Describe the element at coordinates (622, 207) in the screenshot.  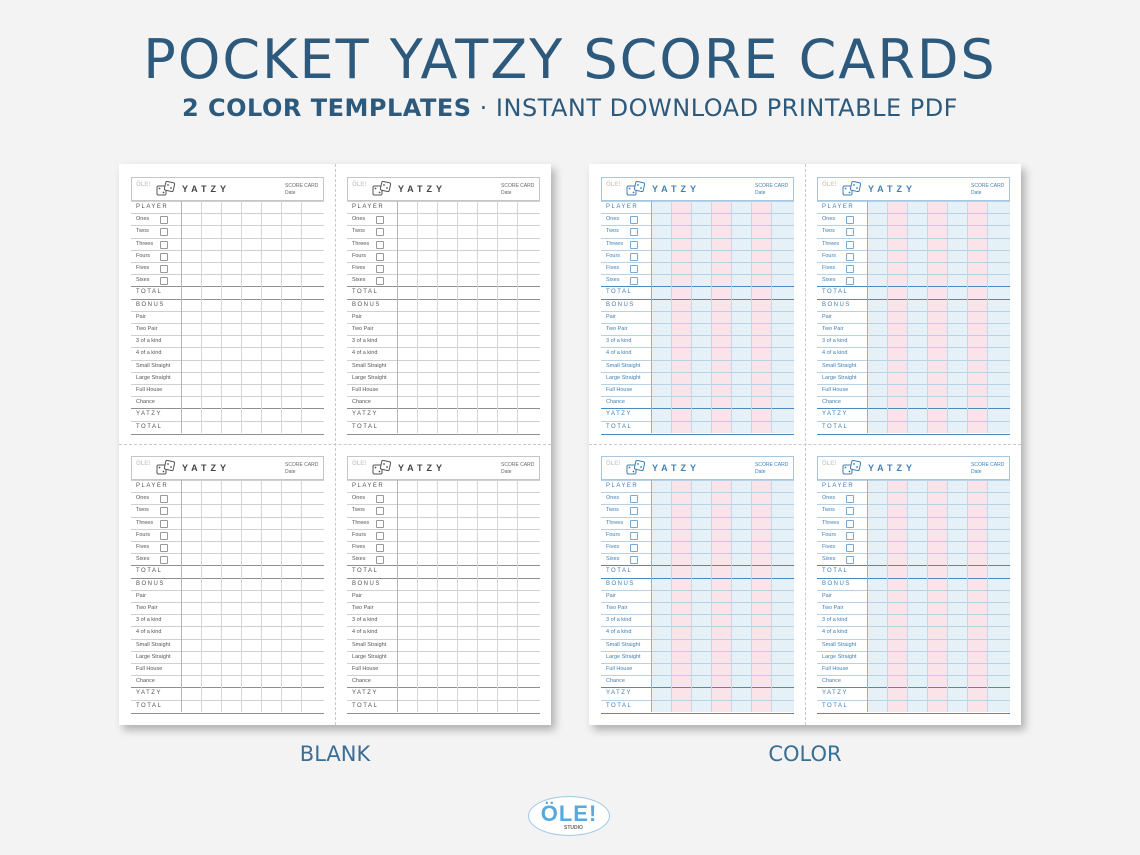
I see `row-label: PLAYER` at that location.